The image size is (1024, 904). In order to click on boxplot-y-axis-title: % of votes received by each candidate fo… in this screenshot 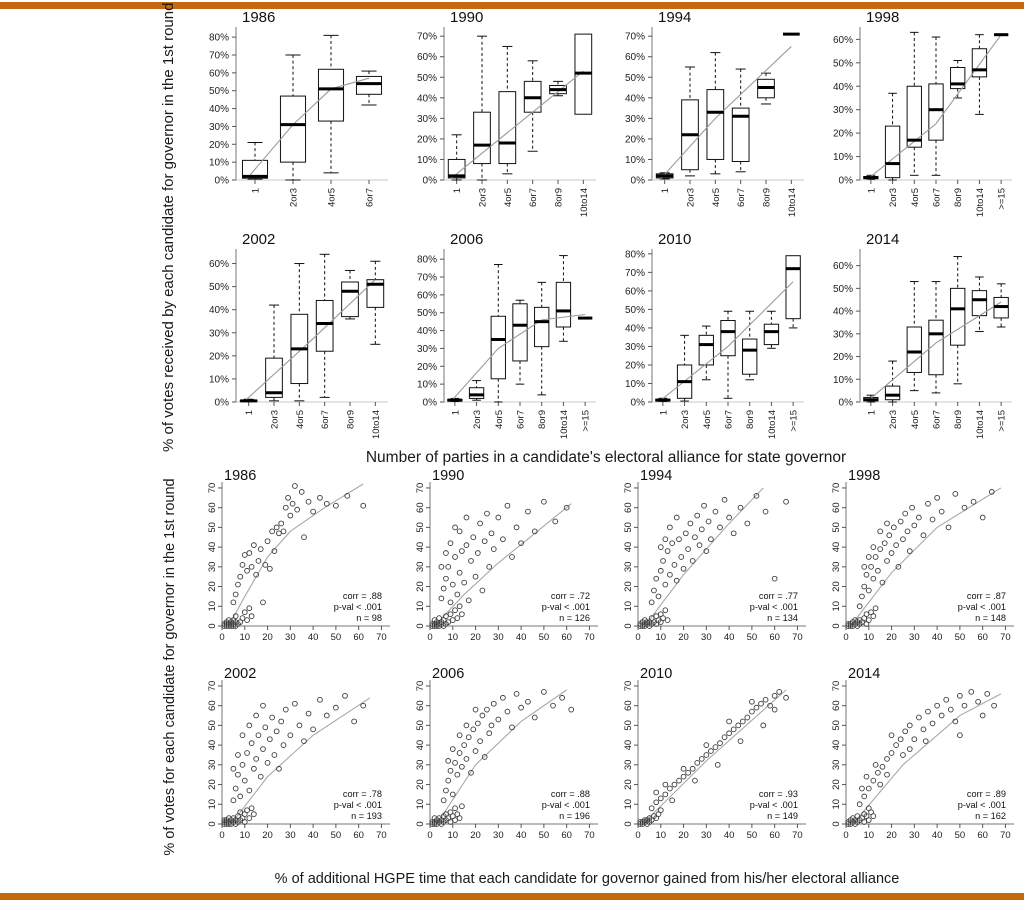, I will do `click(168, 227)`.